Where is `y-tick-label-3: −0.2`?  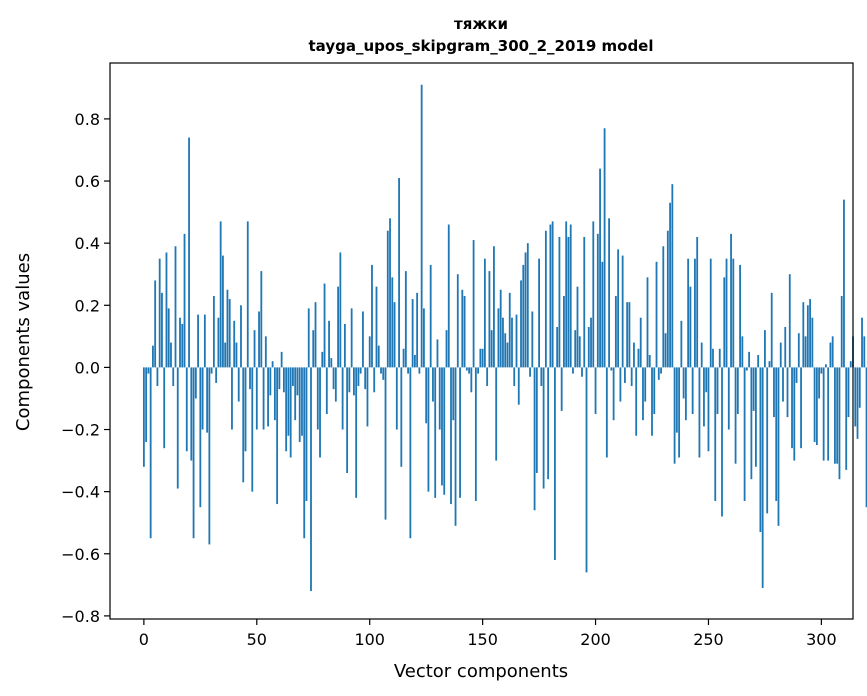
y-tick-label-3: −0.2 is located at coordinates (80, 430).